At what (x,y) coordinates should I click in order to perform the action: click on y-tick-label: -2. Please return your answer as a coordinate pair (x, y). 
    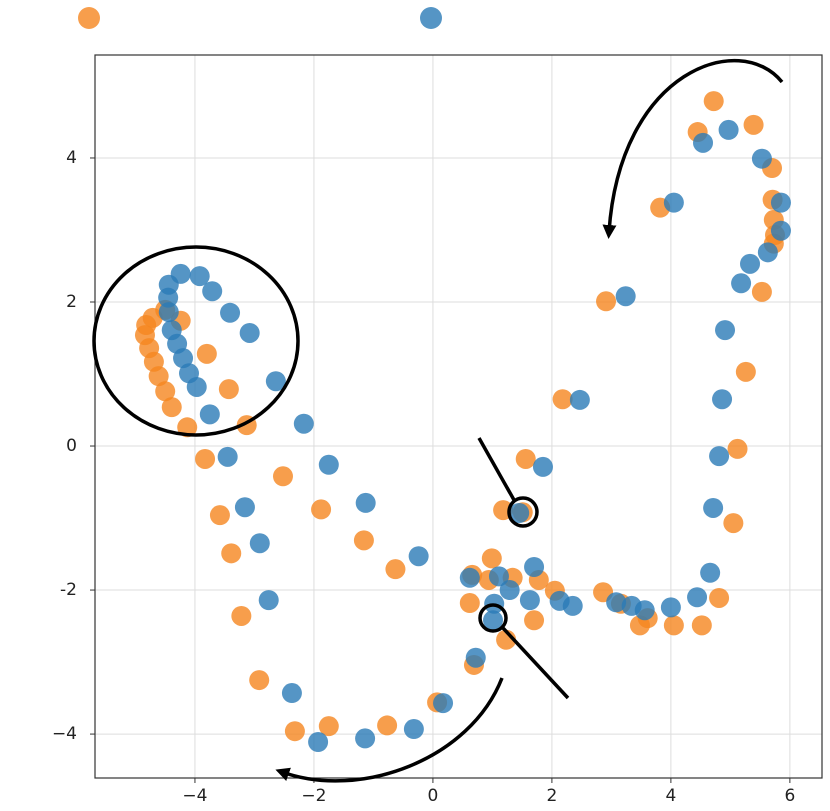
    Looking at the image, I should click on (68, 590).